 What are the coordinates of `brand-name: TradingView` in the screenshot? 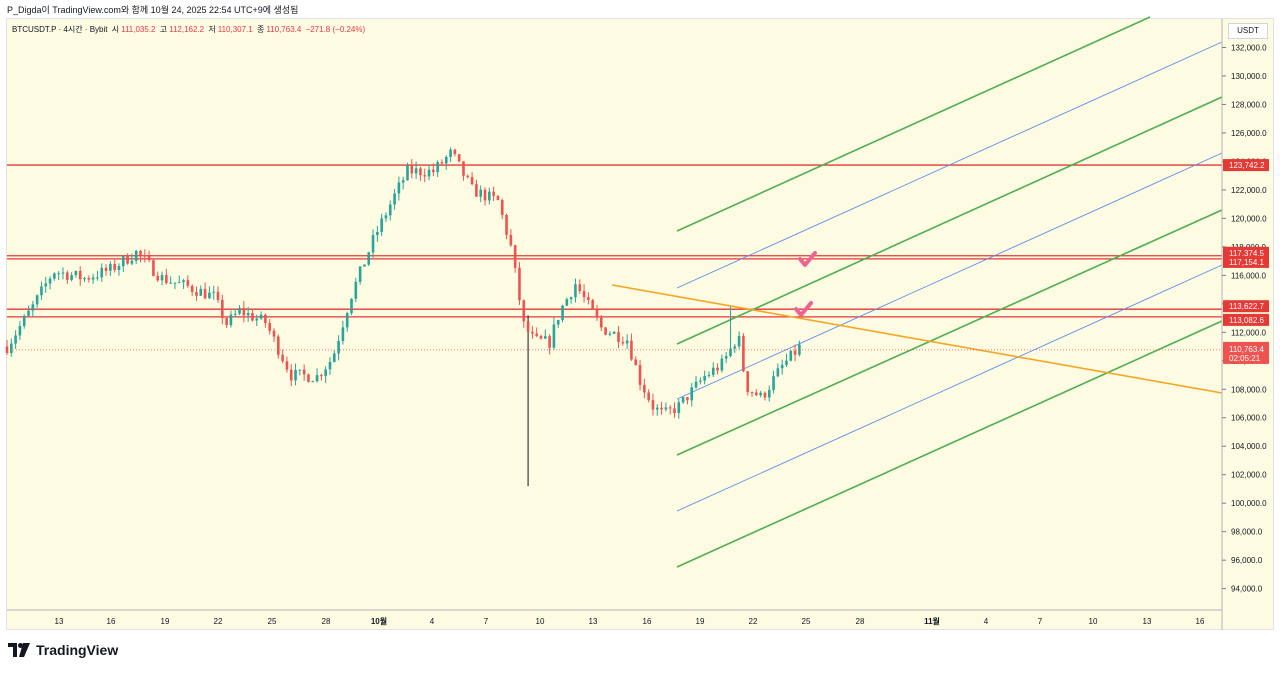 It's located at (77, 650).